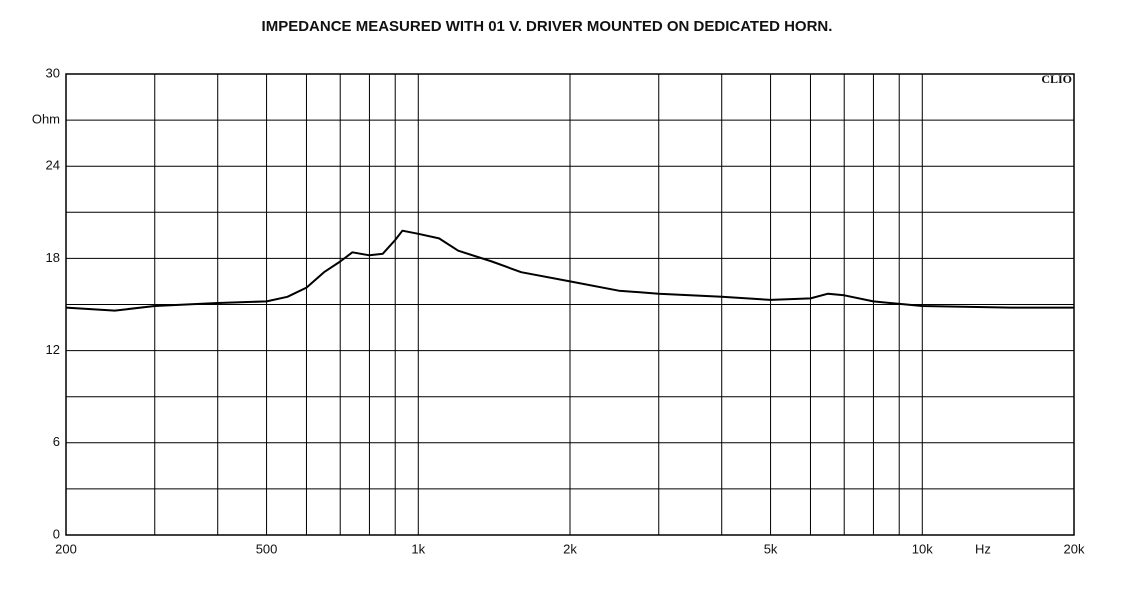 The height and width of the screenshot is (605, 1148). What do you see at coordinates (267, 548) in the screenshot?
I see `x-tick-label: 500` at bounding box center [267, 548].